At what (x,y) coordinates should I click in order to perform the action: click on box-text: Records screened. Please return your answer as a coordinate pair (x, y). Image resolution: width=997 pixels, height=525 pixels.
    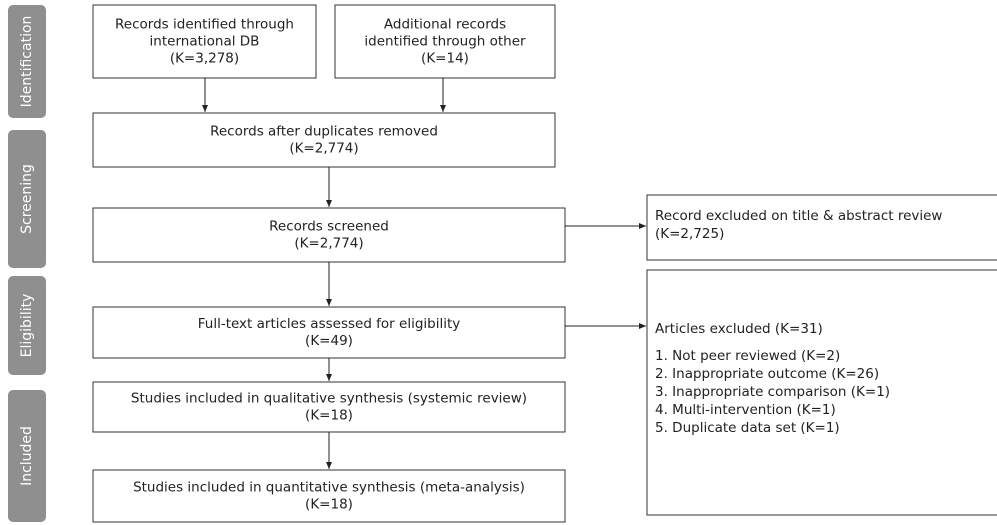
    Looking at the image, I should click on (329, 227).